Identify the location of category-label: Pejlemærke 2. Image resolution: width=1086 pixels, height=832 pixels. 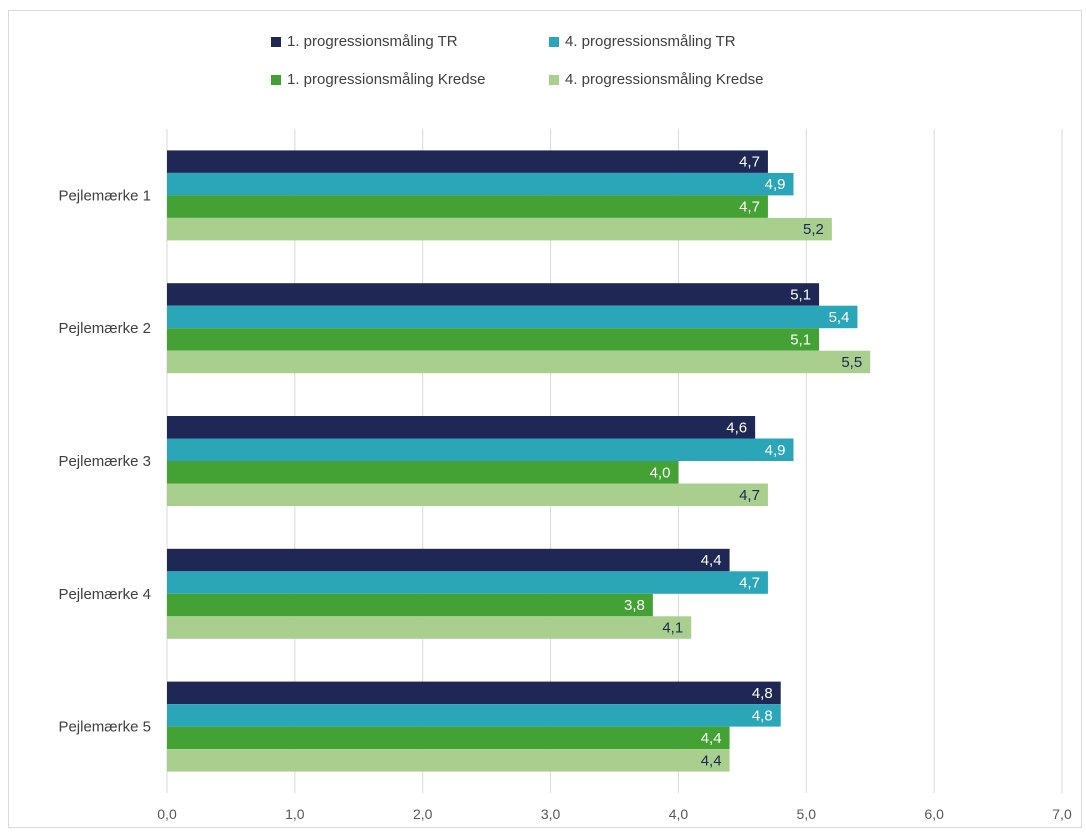
(104, 328).